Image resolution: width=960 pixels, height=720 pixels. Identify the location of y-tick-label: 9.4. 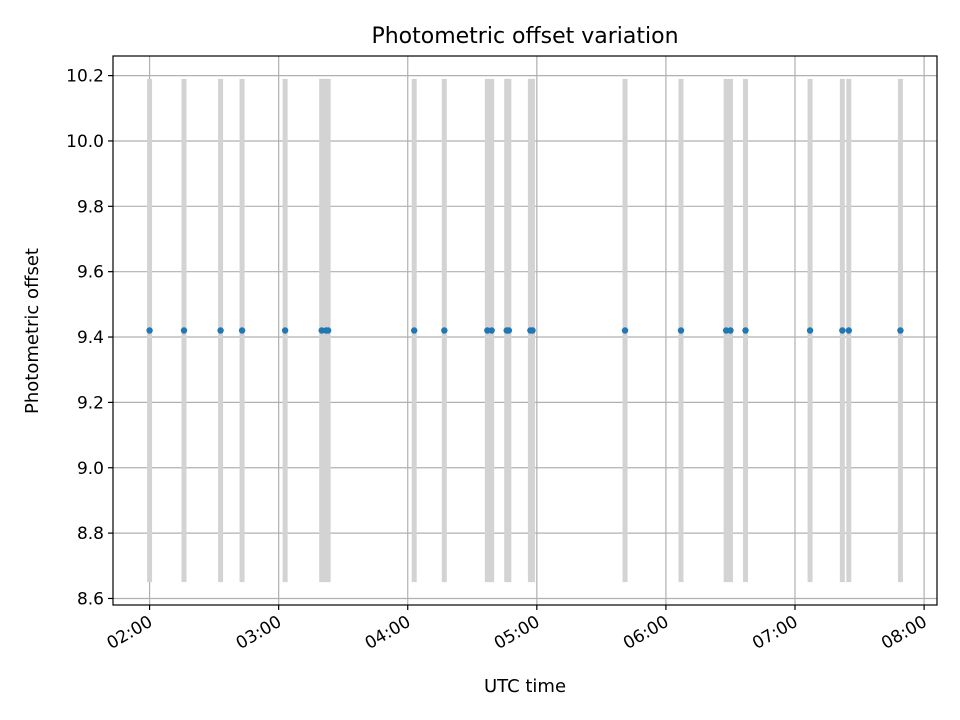
(90, 338).